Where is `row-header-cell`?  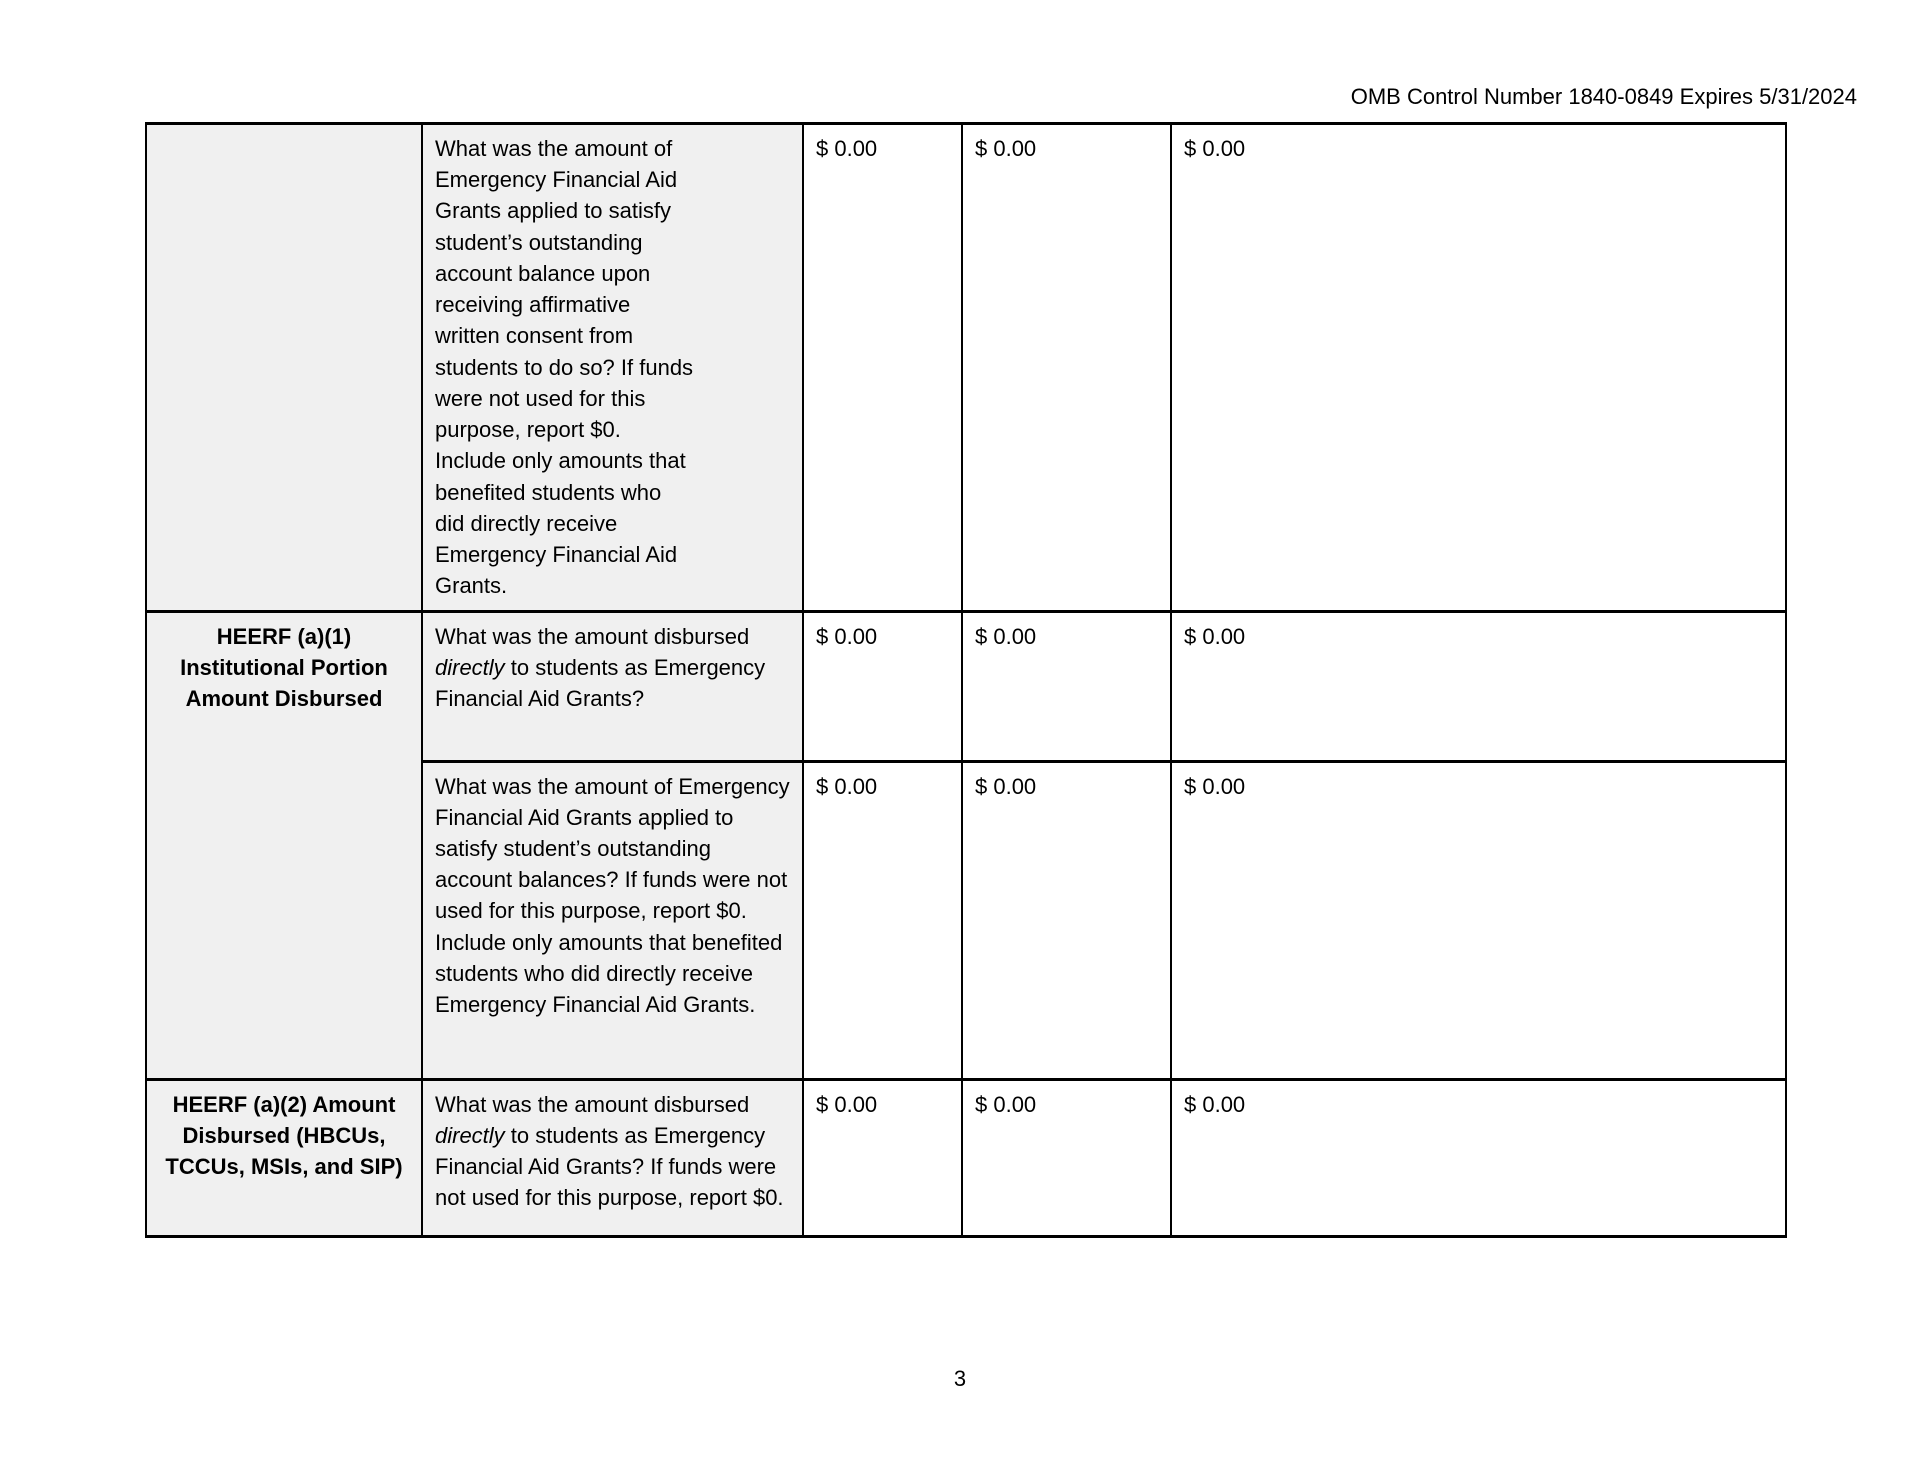
row-header-cell is located at coordinates (284, 367).